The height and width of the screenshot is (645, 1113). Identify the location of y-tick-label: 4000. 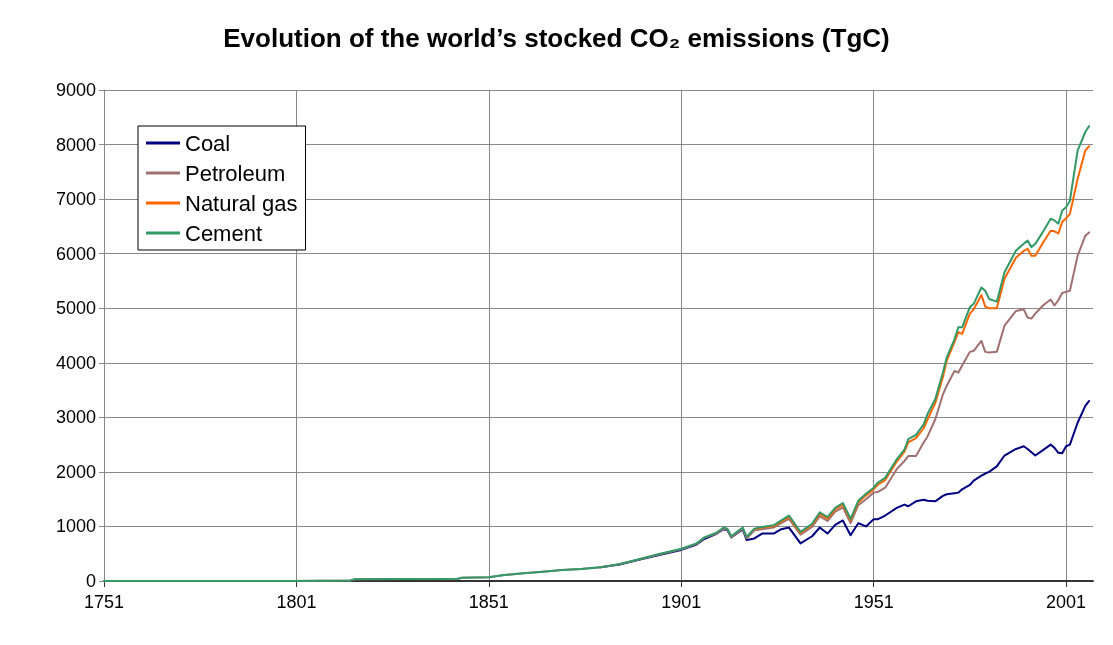
(75, 362).